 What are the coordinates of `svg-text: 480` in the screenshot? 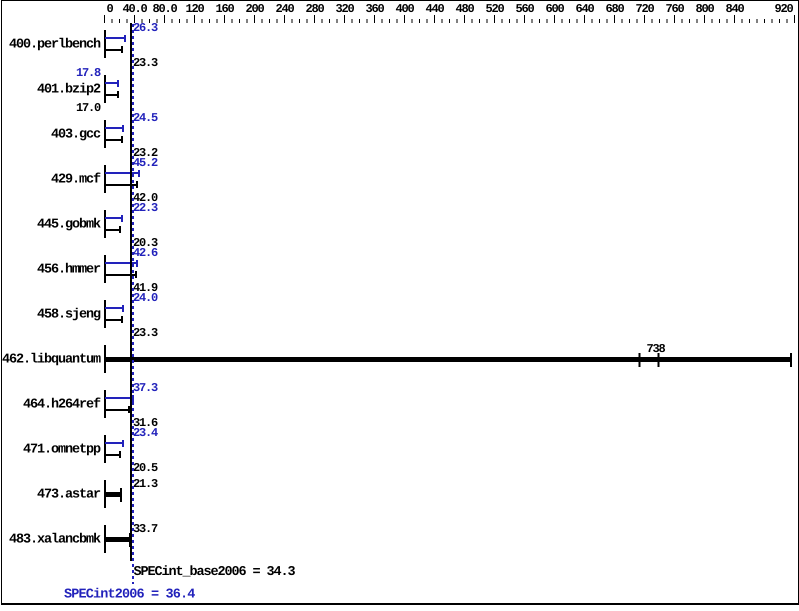 It's located at (465, 9).